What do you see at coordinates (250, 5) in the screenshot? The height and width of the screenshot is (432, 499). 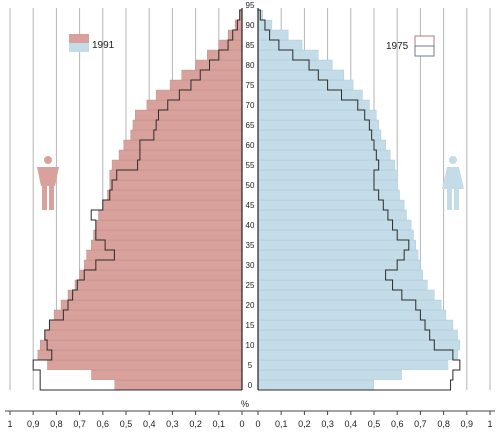 I see `age-label: 95` at bounding box center [250, 5].